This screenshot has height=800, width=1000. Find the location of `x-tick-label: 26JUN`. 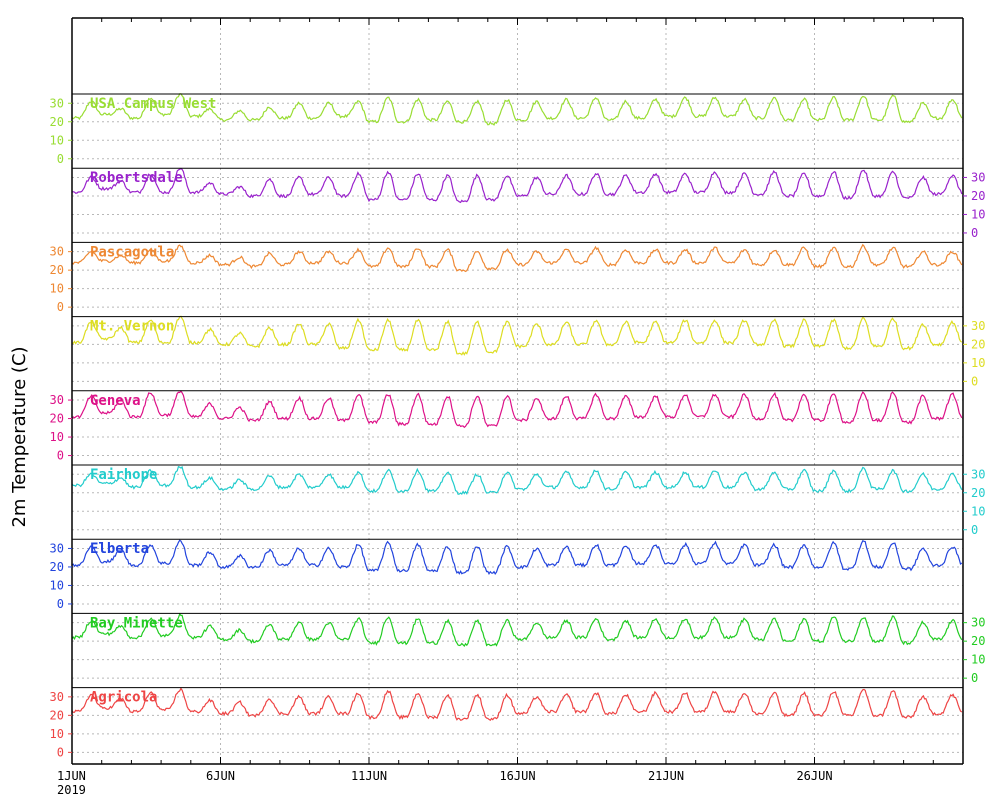

x-tick-label: 26JUN is located at coordinates (814, 776).